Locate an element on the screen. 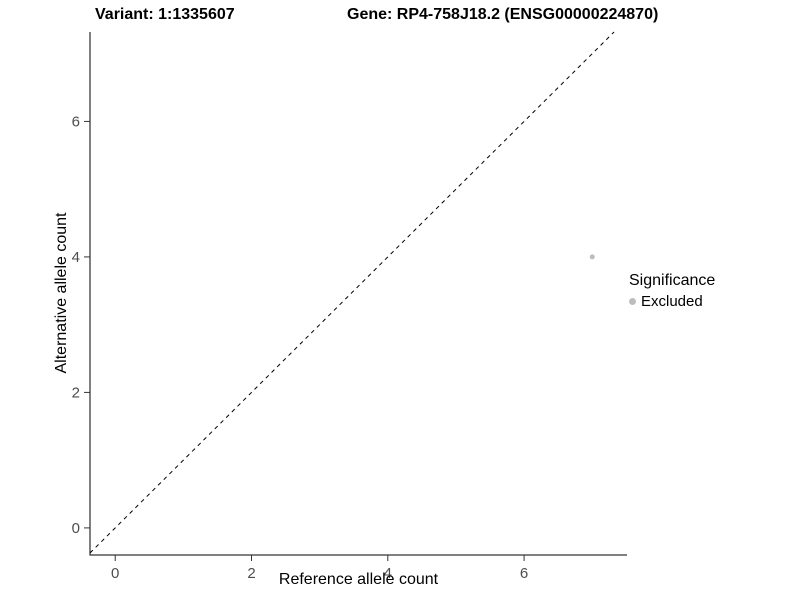  legend-item-label: Excluded is located at coordinates (672, 301).